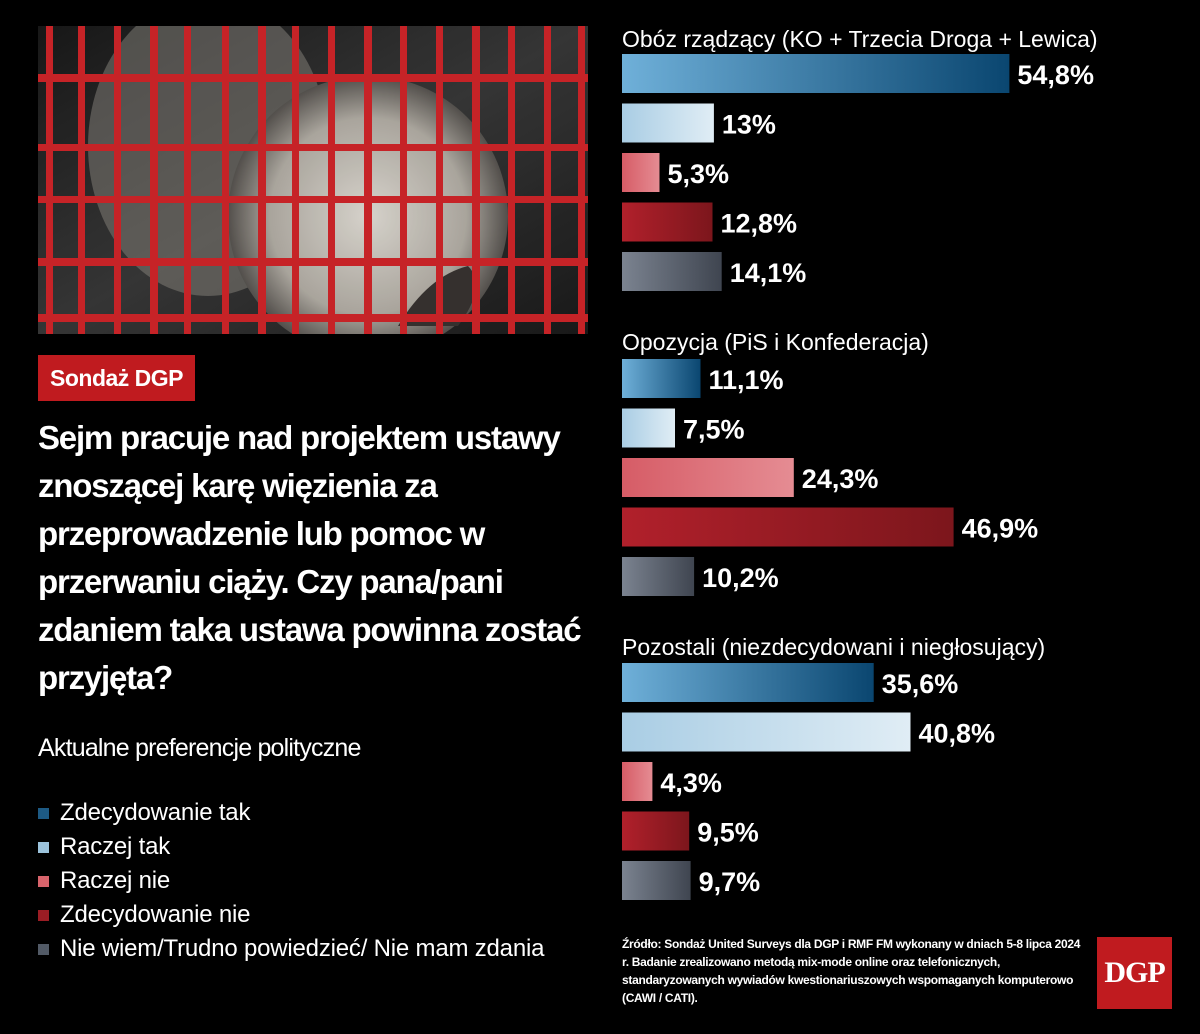  What do you see at coordinates (155, 812) in the screenshot?
I see `legend-label: Zdecydowanie tak` at bounding box center [155, 812].